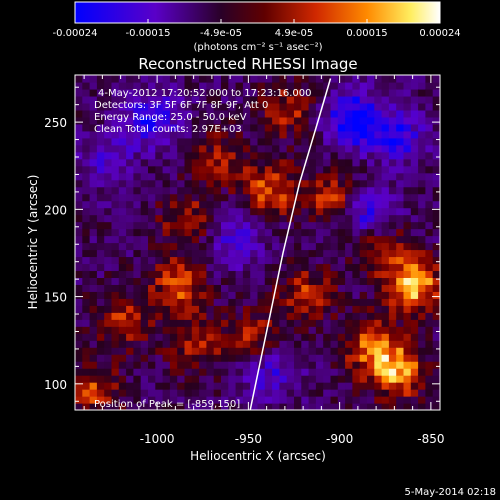 This screenshot has height=500, width=500. Describe the element at coordinates (257, 12) in the screenshot. I see `colorbar-bar` at that location.